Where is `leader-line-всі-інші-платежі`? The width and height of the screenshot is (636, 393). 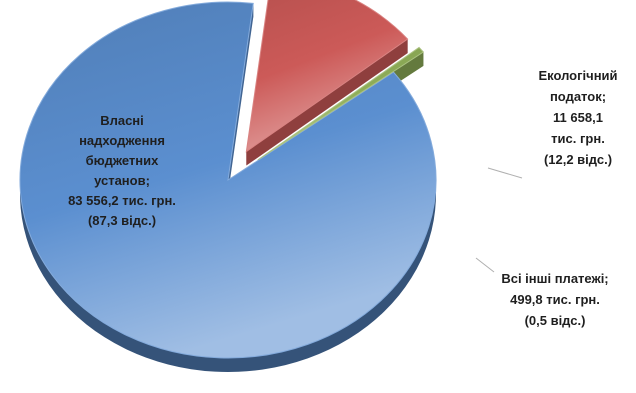
leader-line-всі-інші-платежі is located at coordinates (485, 265).